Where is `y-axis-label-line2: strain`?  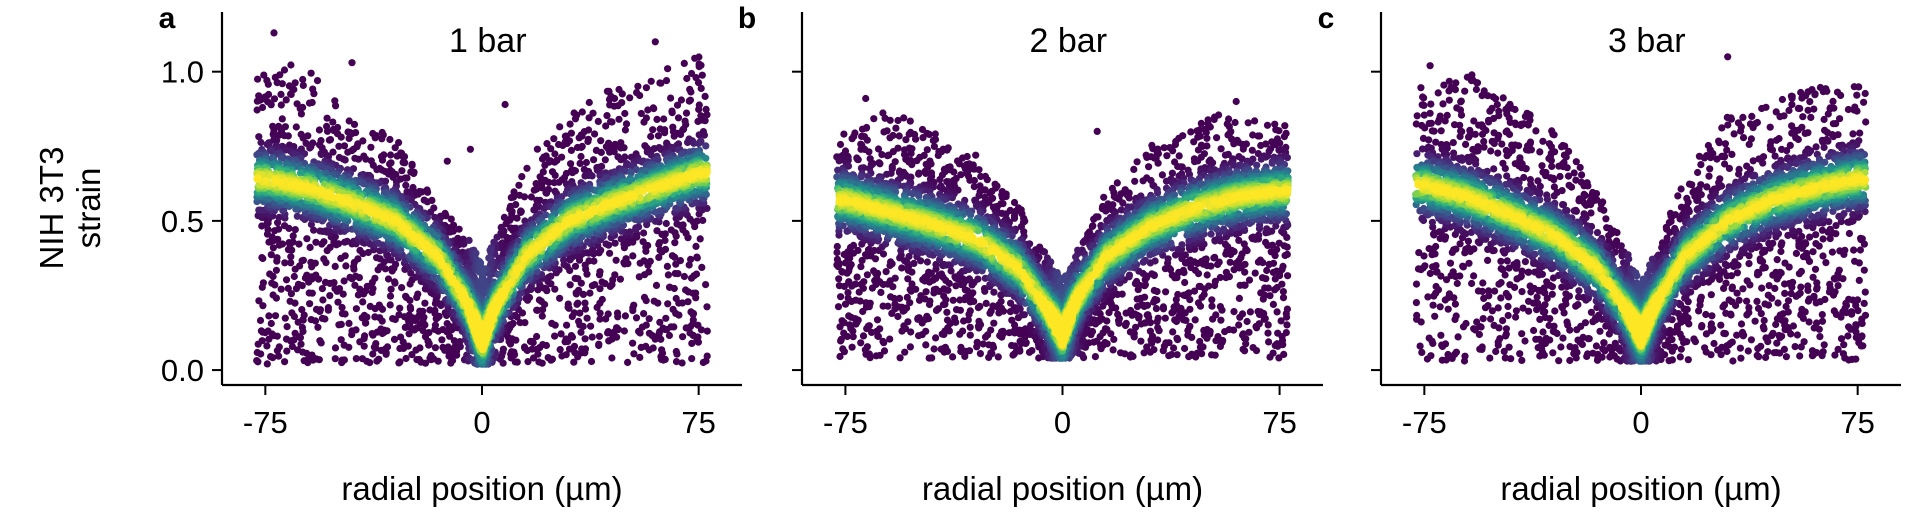
y-axis-label-line2: strain is located at coordinates (88, 208).